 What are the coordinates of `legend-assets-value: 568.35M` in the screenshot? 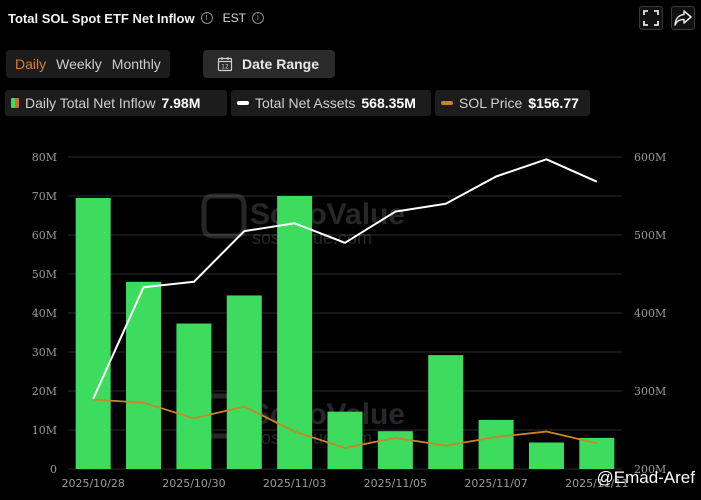 It's located at (388, 103).